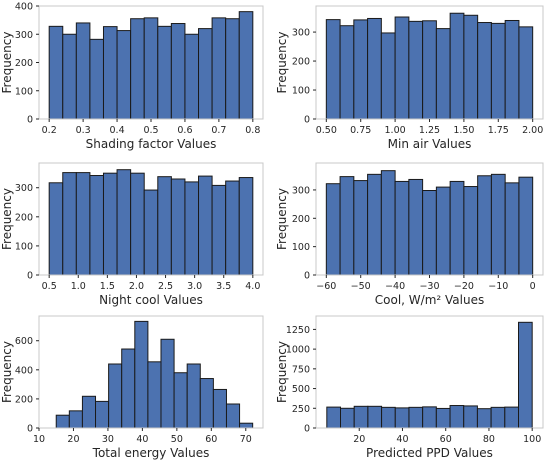  Describe the element at coordinates (223, 286) in the screenshot. I see `x-tick-label: 3.5` at that location.